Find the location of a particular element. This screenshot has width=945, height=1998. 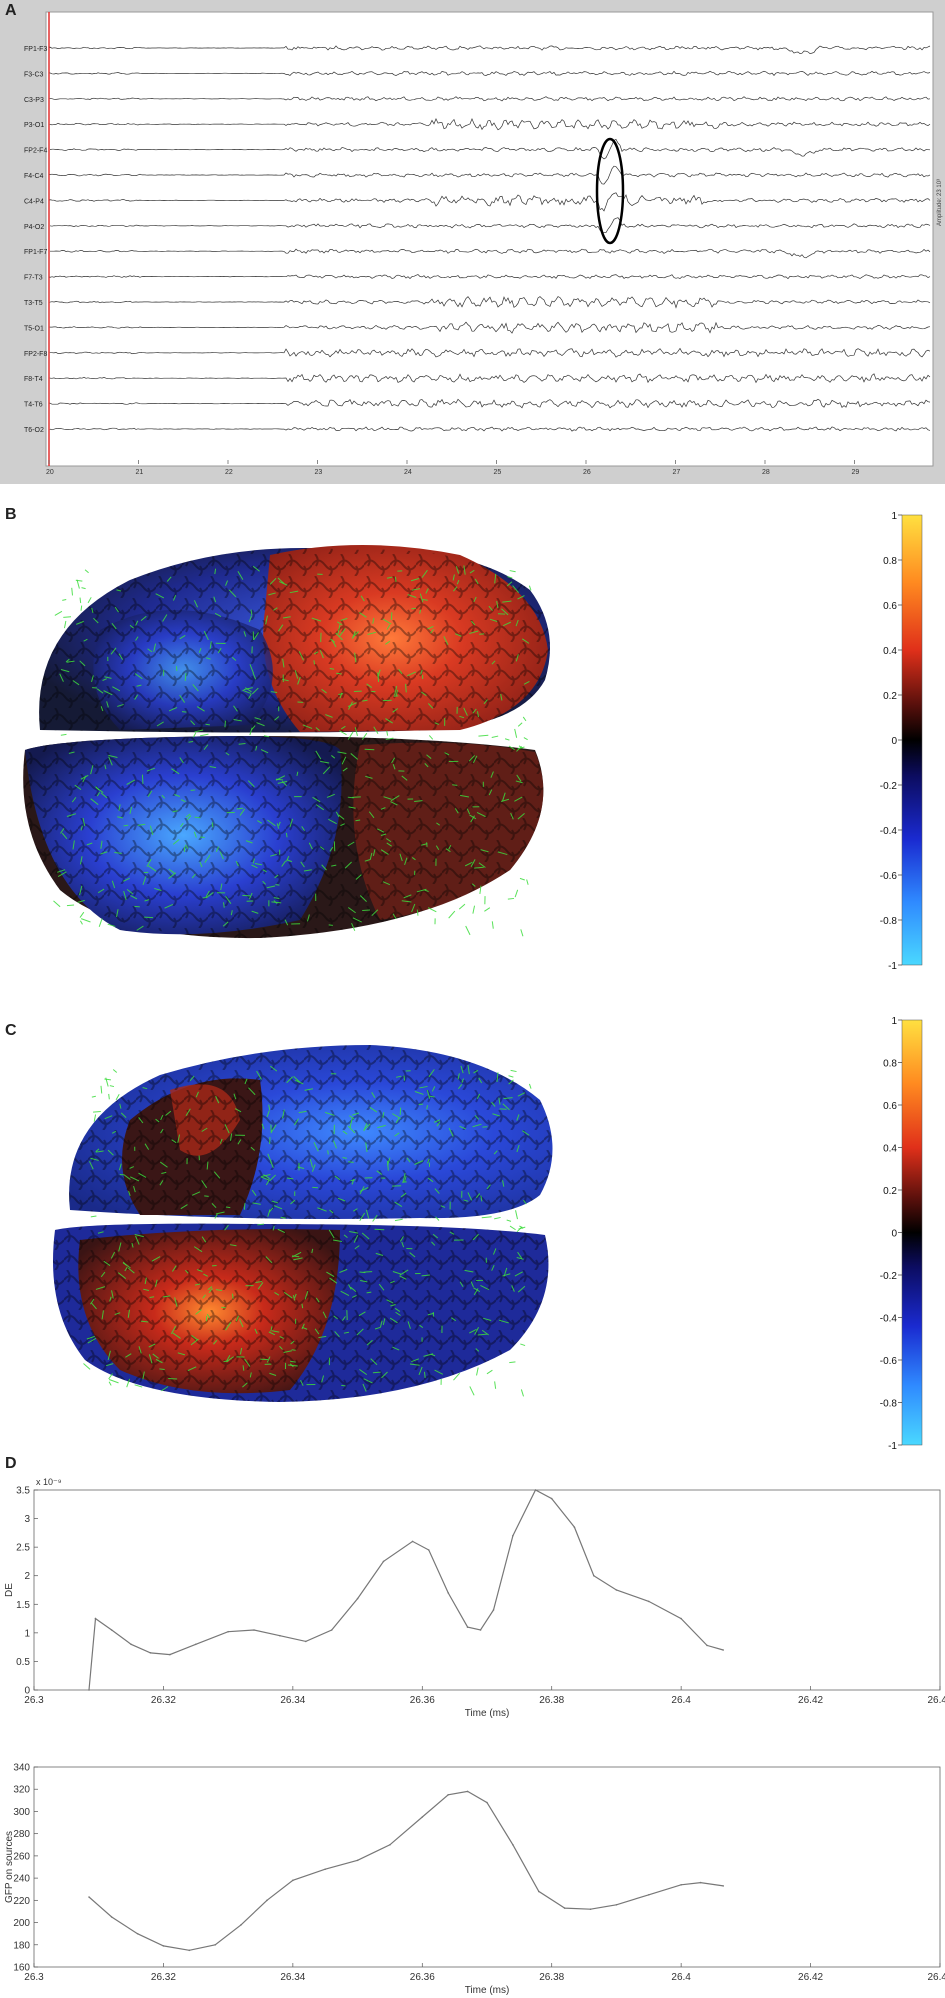

colorbar-tick-label: -0.4 is located at coordinates (888, 1319).